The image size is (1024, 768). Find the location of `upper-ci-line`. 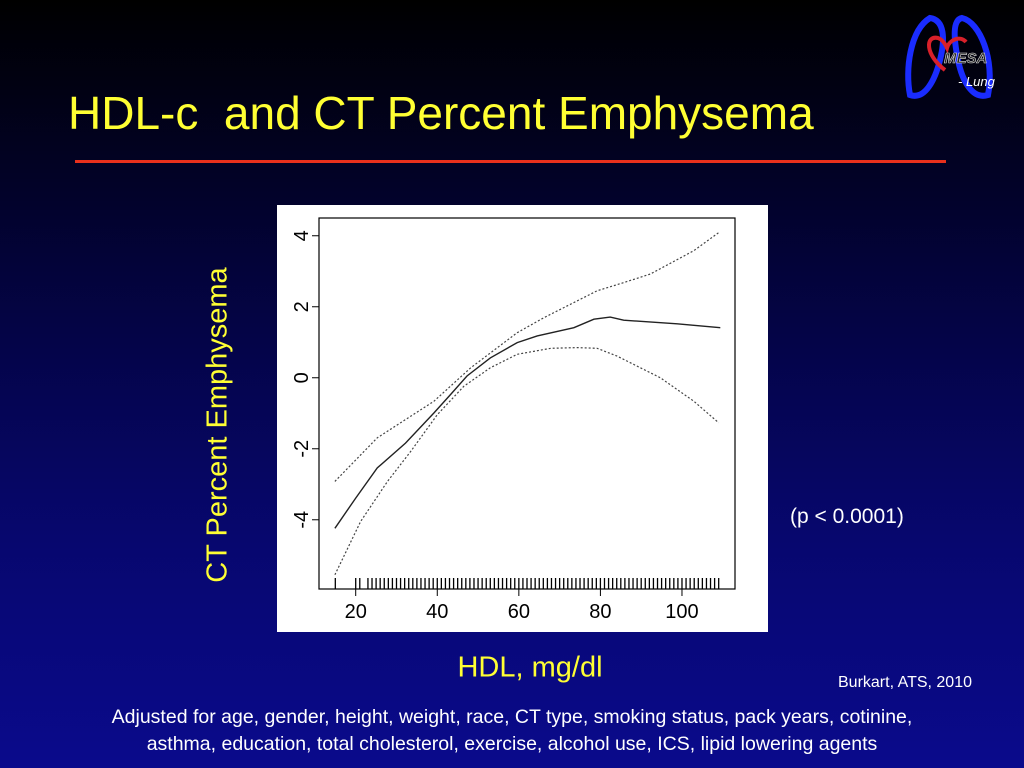

upper-ci-line is located at coordinates (527, 357).